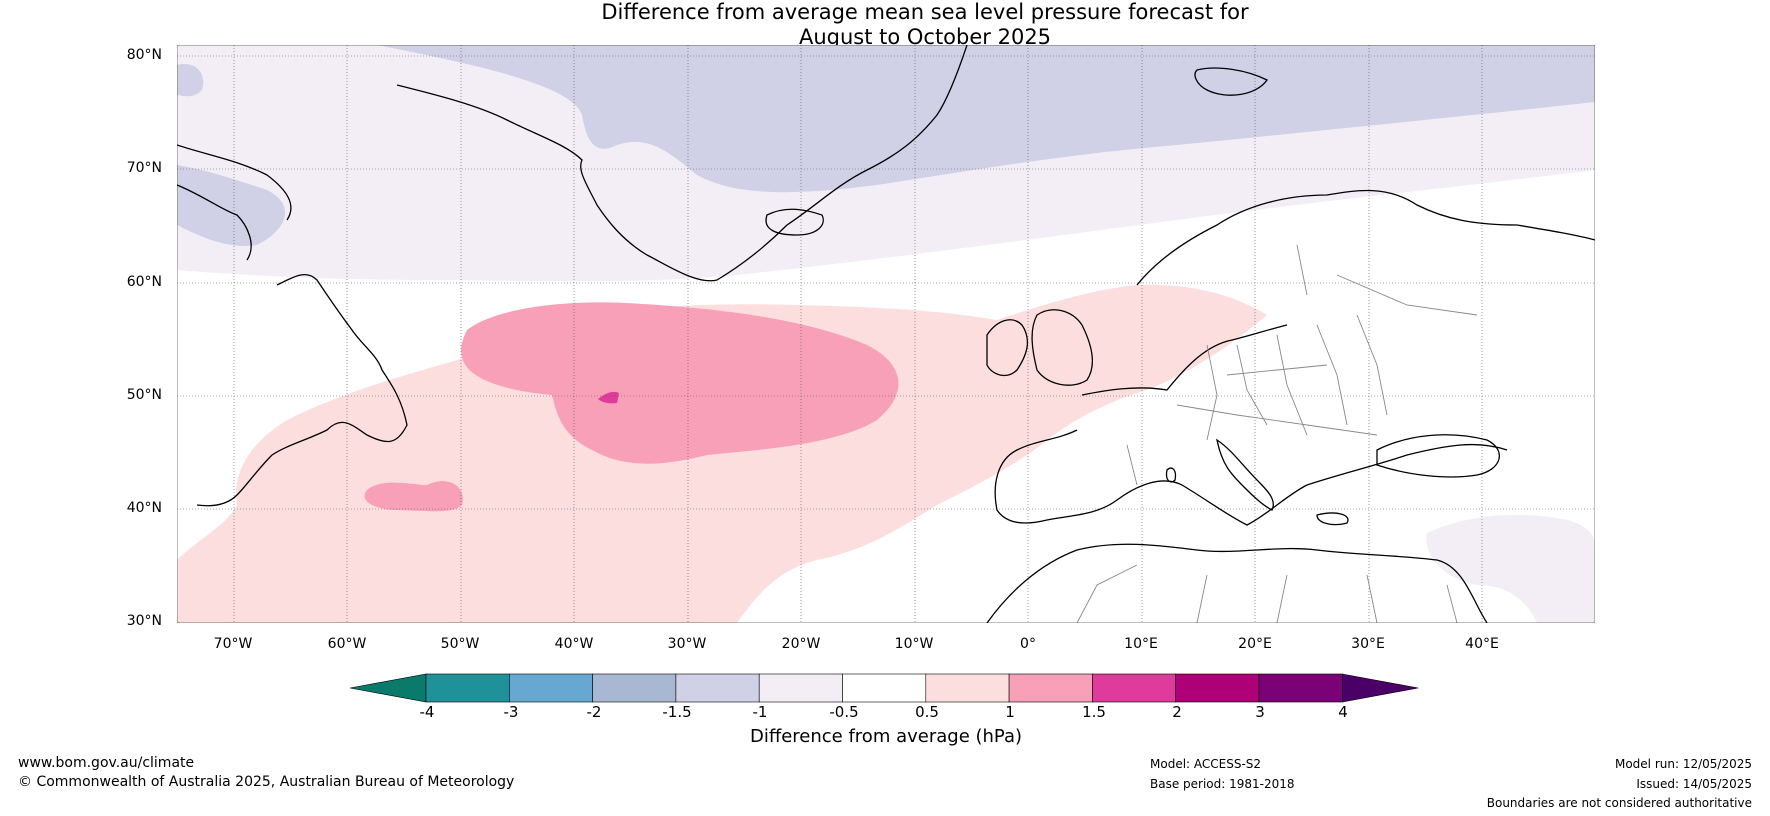 The height and width of the screenshot is (816, 1770). I want to click on colorbar-tick-label: -0.5, so click(844, 712).